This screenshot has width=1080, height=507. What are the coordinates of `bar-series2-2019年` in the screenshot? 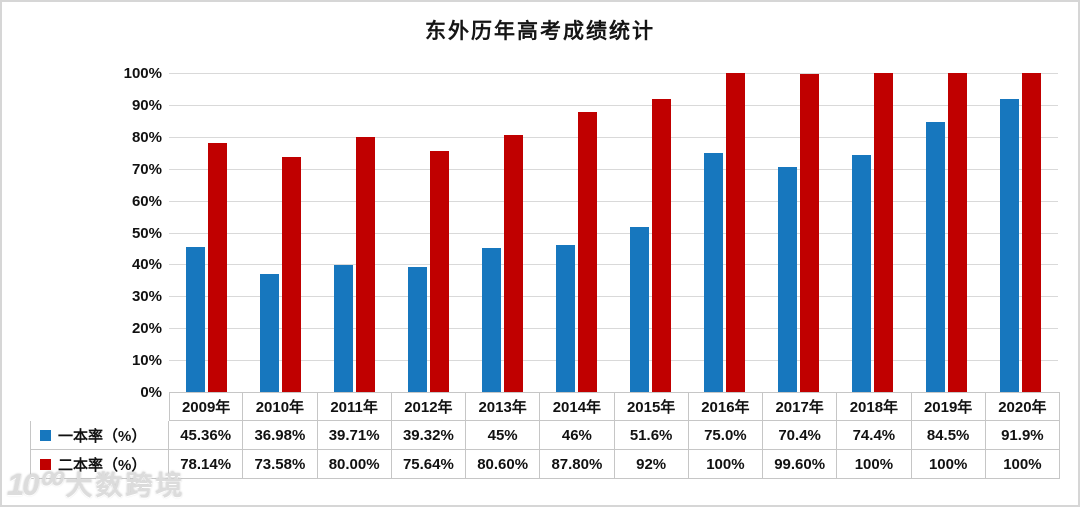 It's located at (958, 232).